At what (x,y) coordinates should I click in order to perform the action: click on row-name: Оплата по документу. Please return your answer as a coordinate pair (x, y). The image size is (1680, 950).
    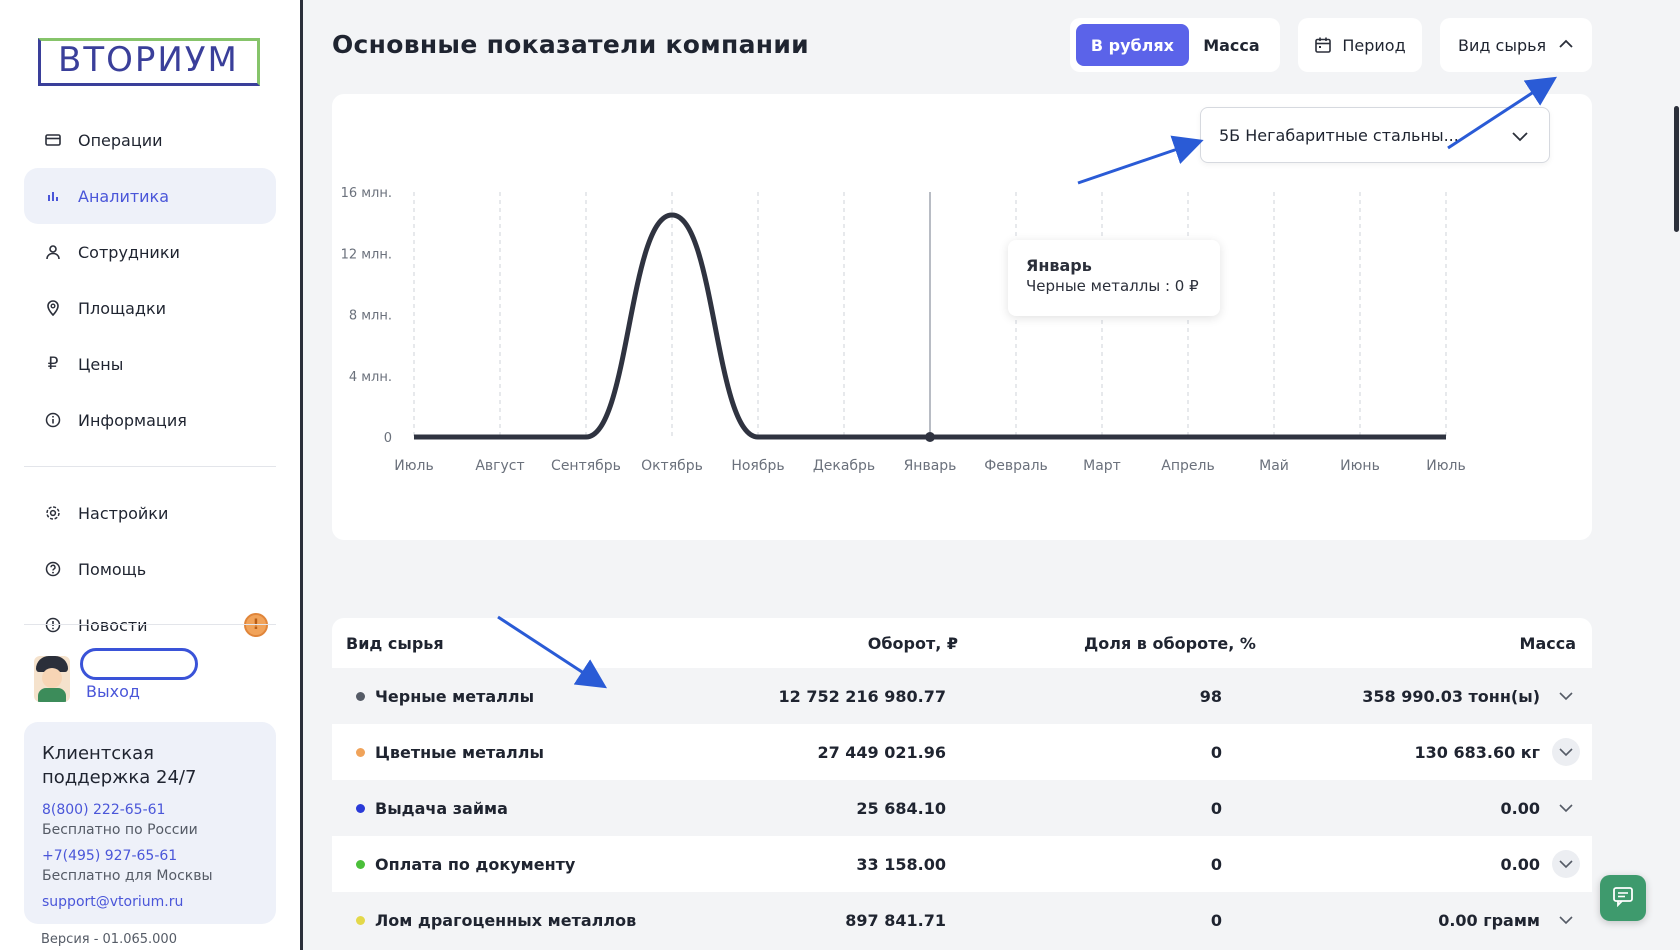
    Looking at the image, I should click on (475, 864).